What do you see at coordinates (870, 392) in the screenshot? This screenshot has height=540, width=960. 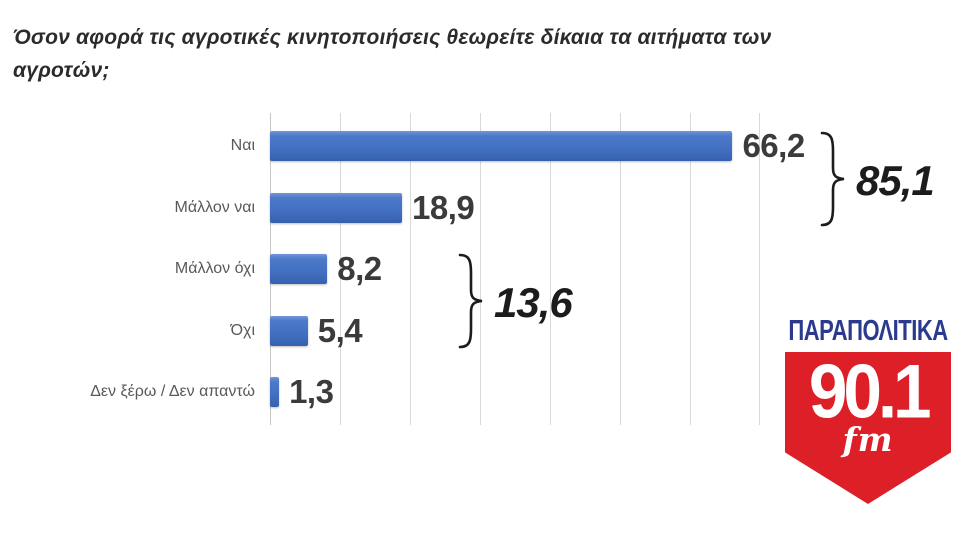 I see `logo-frequency: 90.1` at bounding box center [870, 392].